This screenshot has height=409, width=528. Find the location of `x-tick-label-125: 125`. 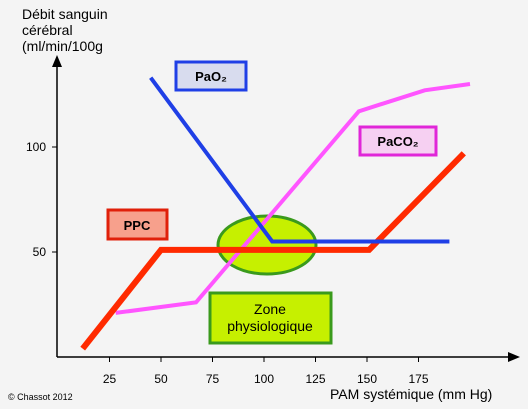

x-tick-label-125: 125 is located at coordinates (315, 379).